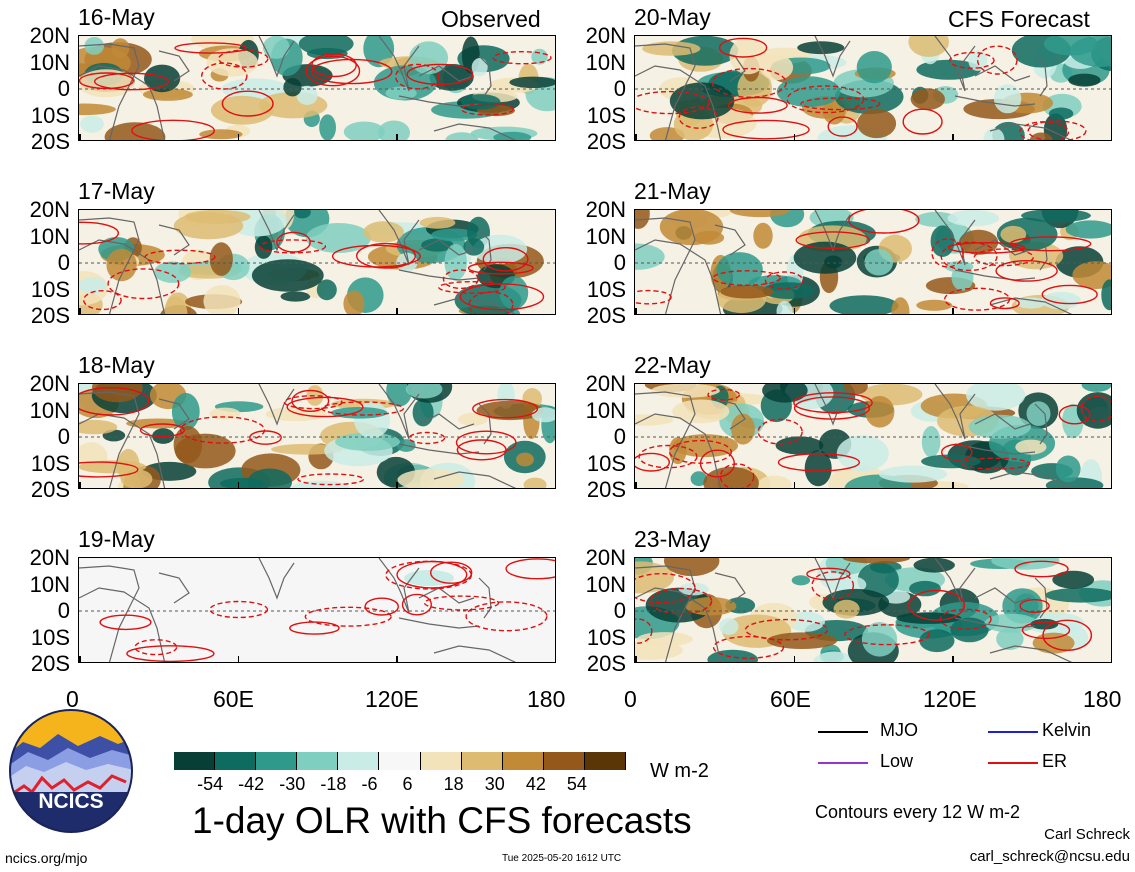  Describe the element at coordinates (49, 62) in the screenshot. I see `lat-label: 10N` at that location.